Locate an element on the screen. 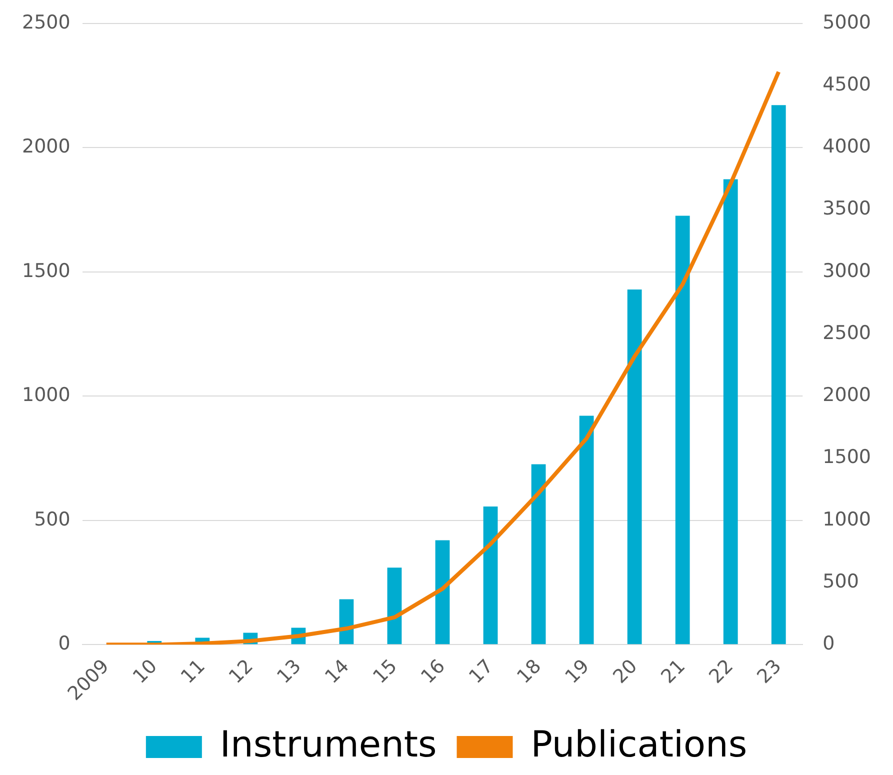 Image resolution: width=893 pixels, height=775 pixels. y2-tick-label: 3500 is located at coordinates (847, 209).